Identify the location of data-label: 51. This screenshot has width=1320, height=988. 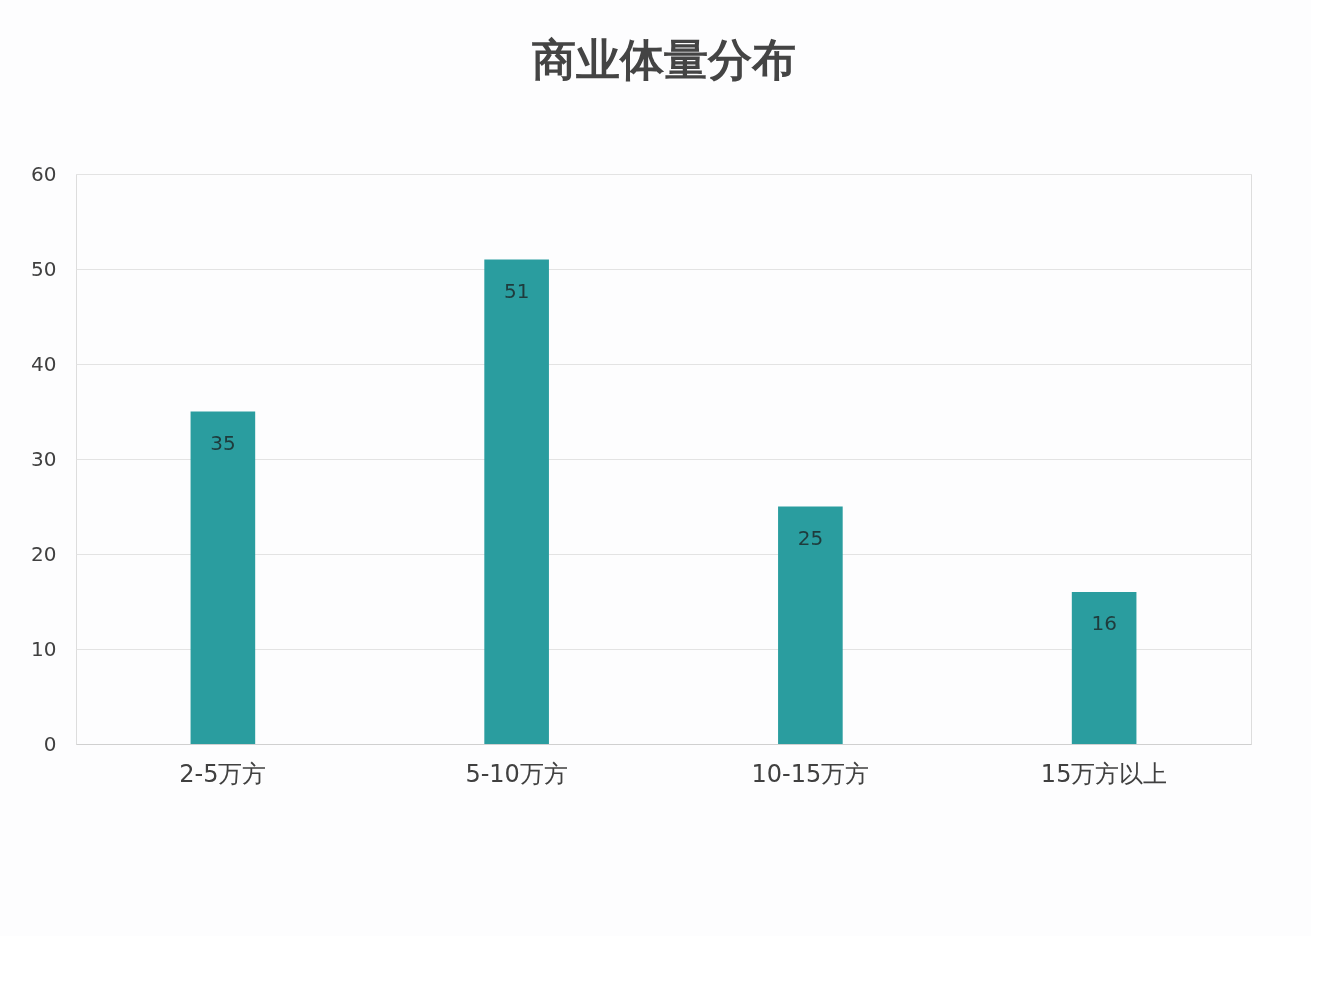
(516, 290).